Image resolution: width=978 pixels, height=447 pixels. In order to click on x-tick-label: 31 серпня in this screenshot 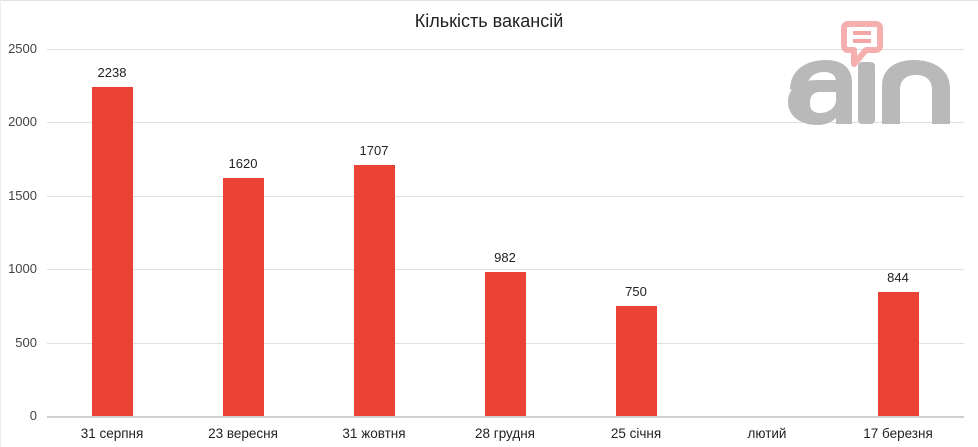, I will do `click(112, 433)`.